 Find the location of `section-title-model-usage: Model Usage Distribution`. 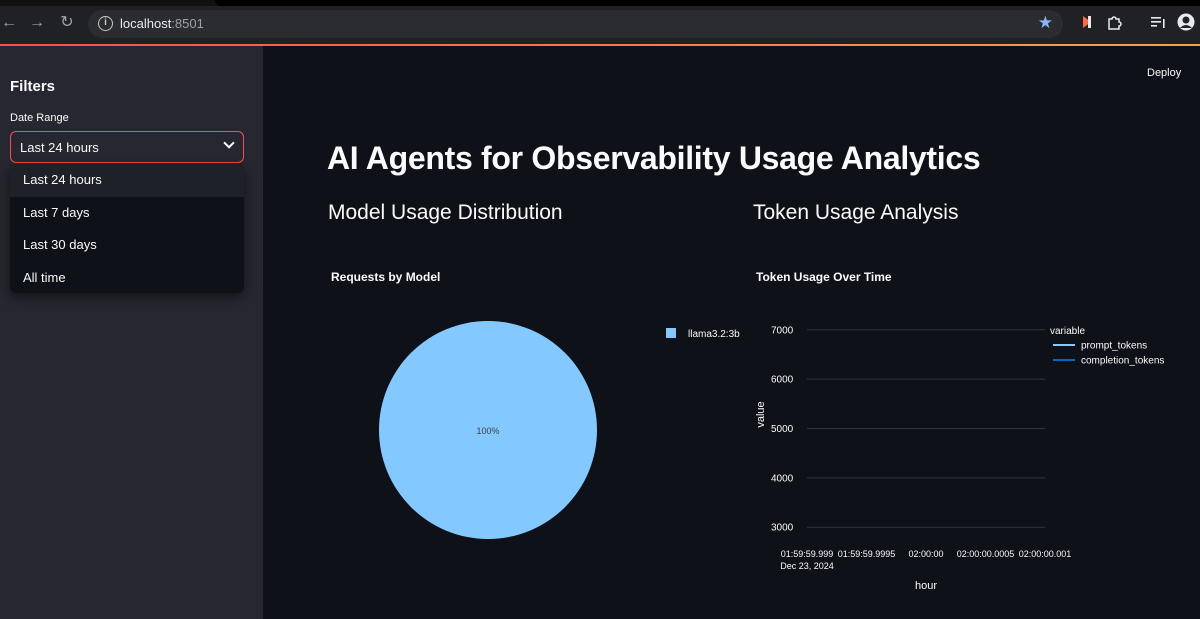

section-title-model-usage: Model Usage Distribution is located at coordinates (445, 212).